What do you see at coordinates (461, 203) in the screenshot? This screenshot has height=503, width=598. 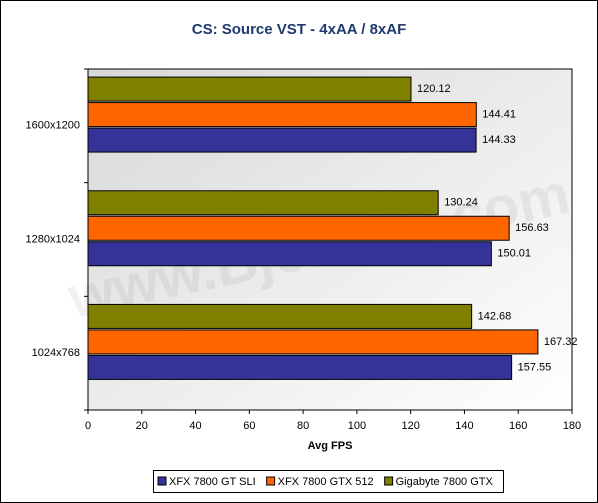 I see `value-label: 130.24` at bounding box center [461, 203].